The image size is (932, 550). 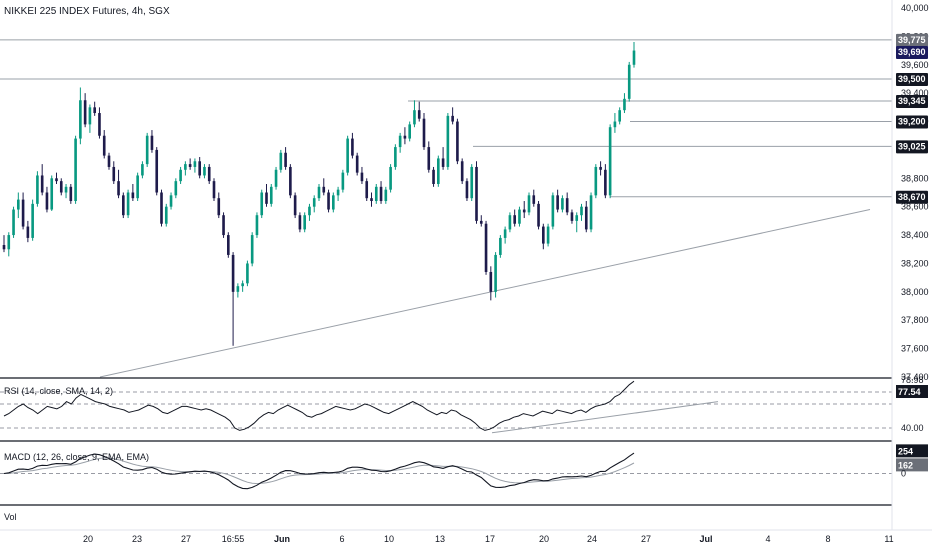 I want to click on level-tag-label: 39,690, so click(x=912, y=52).